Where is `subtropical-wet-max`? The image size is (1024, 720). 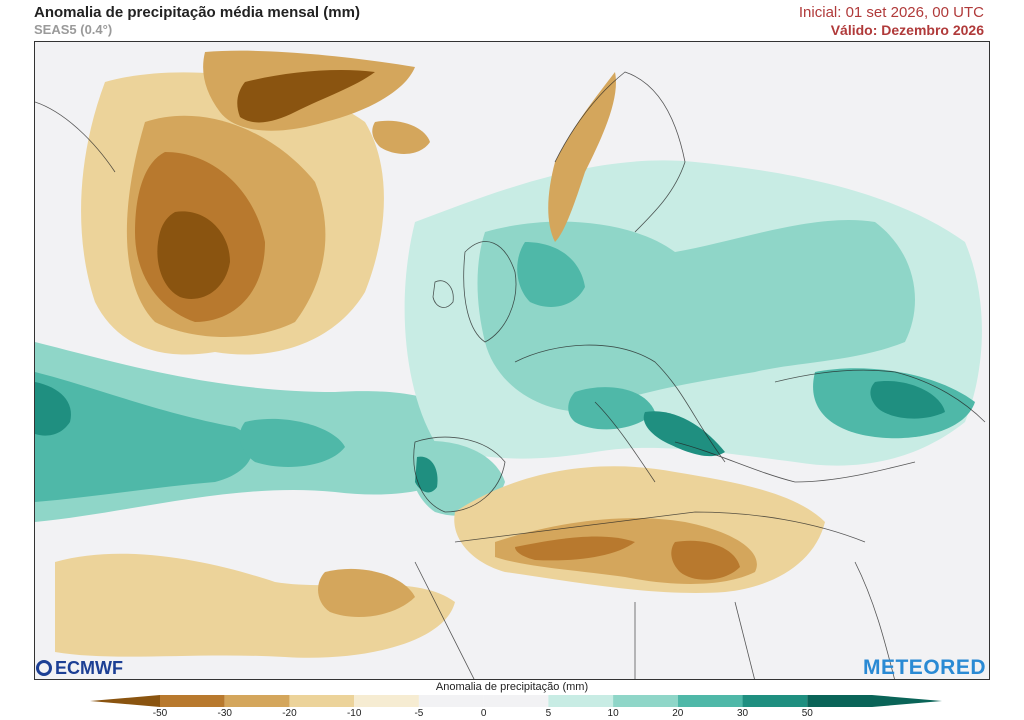
subtropical-wet-max is located at coordinates (53, 409).